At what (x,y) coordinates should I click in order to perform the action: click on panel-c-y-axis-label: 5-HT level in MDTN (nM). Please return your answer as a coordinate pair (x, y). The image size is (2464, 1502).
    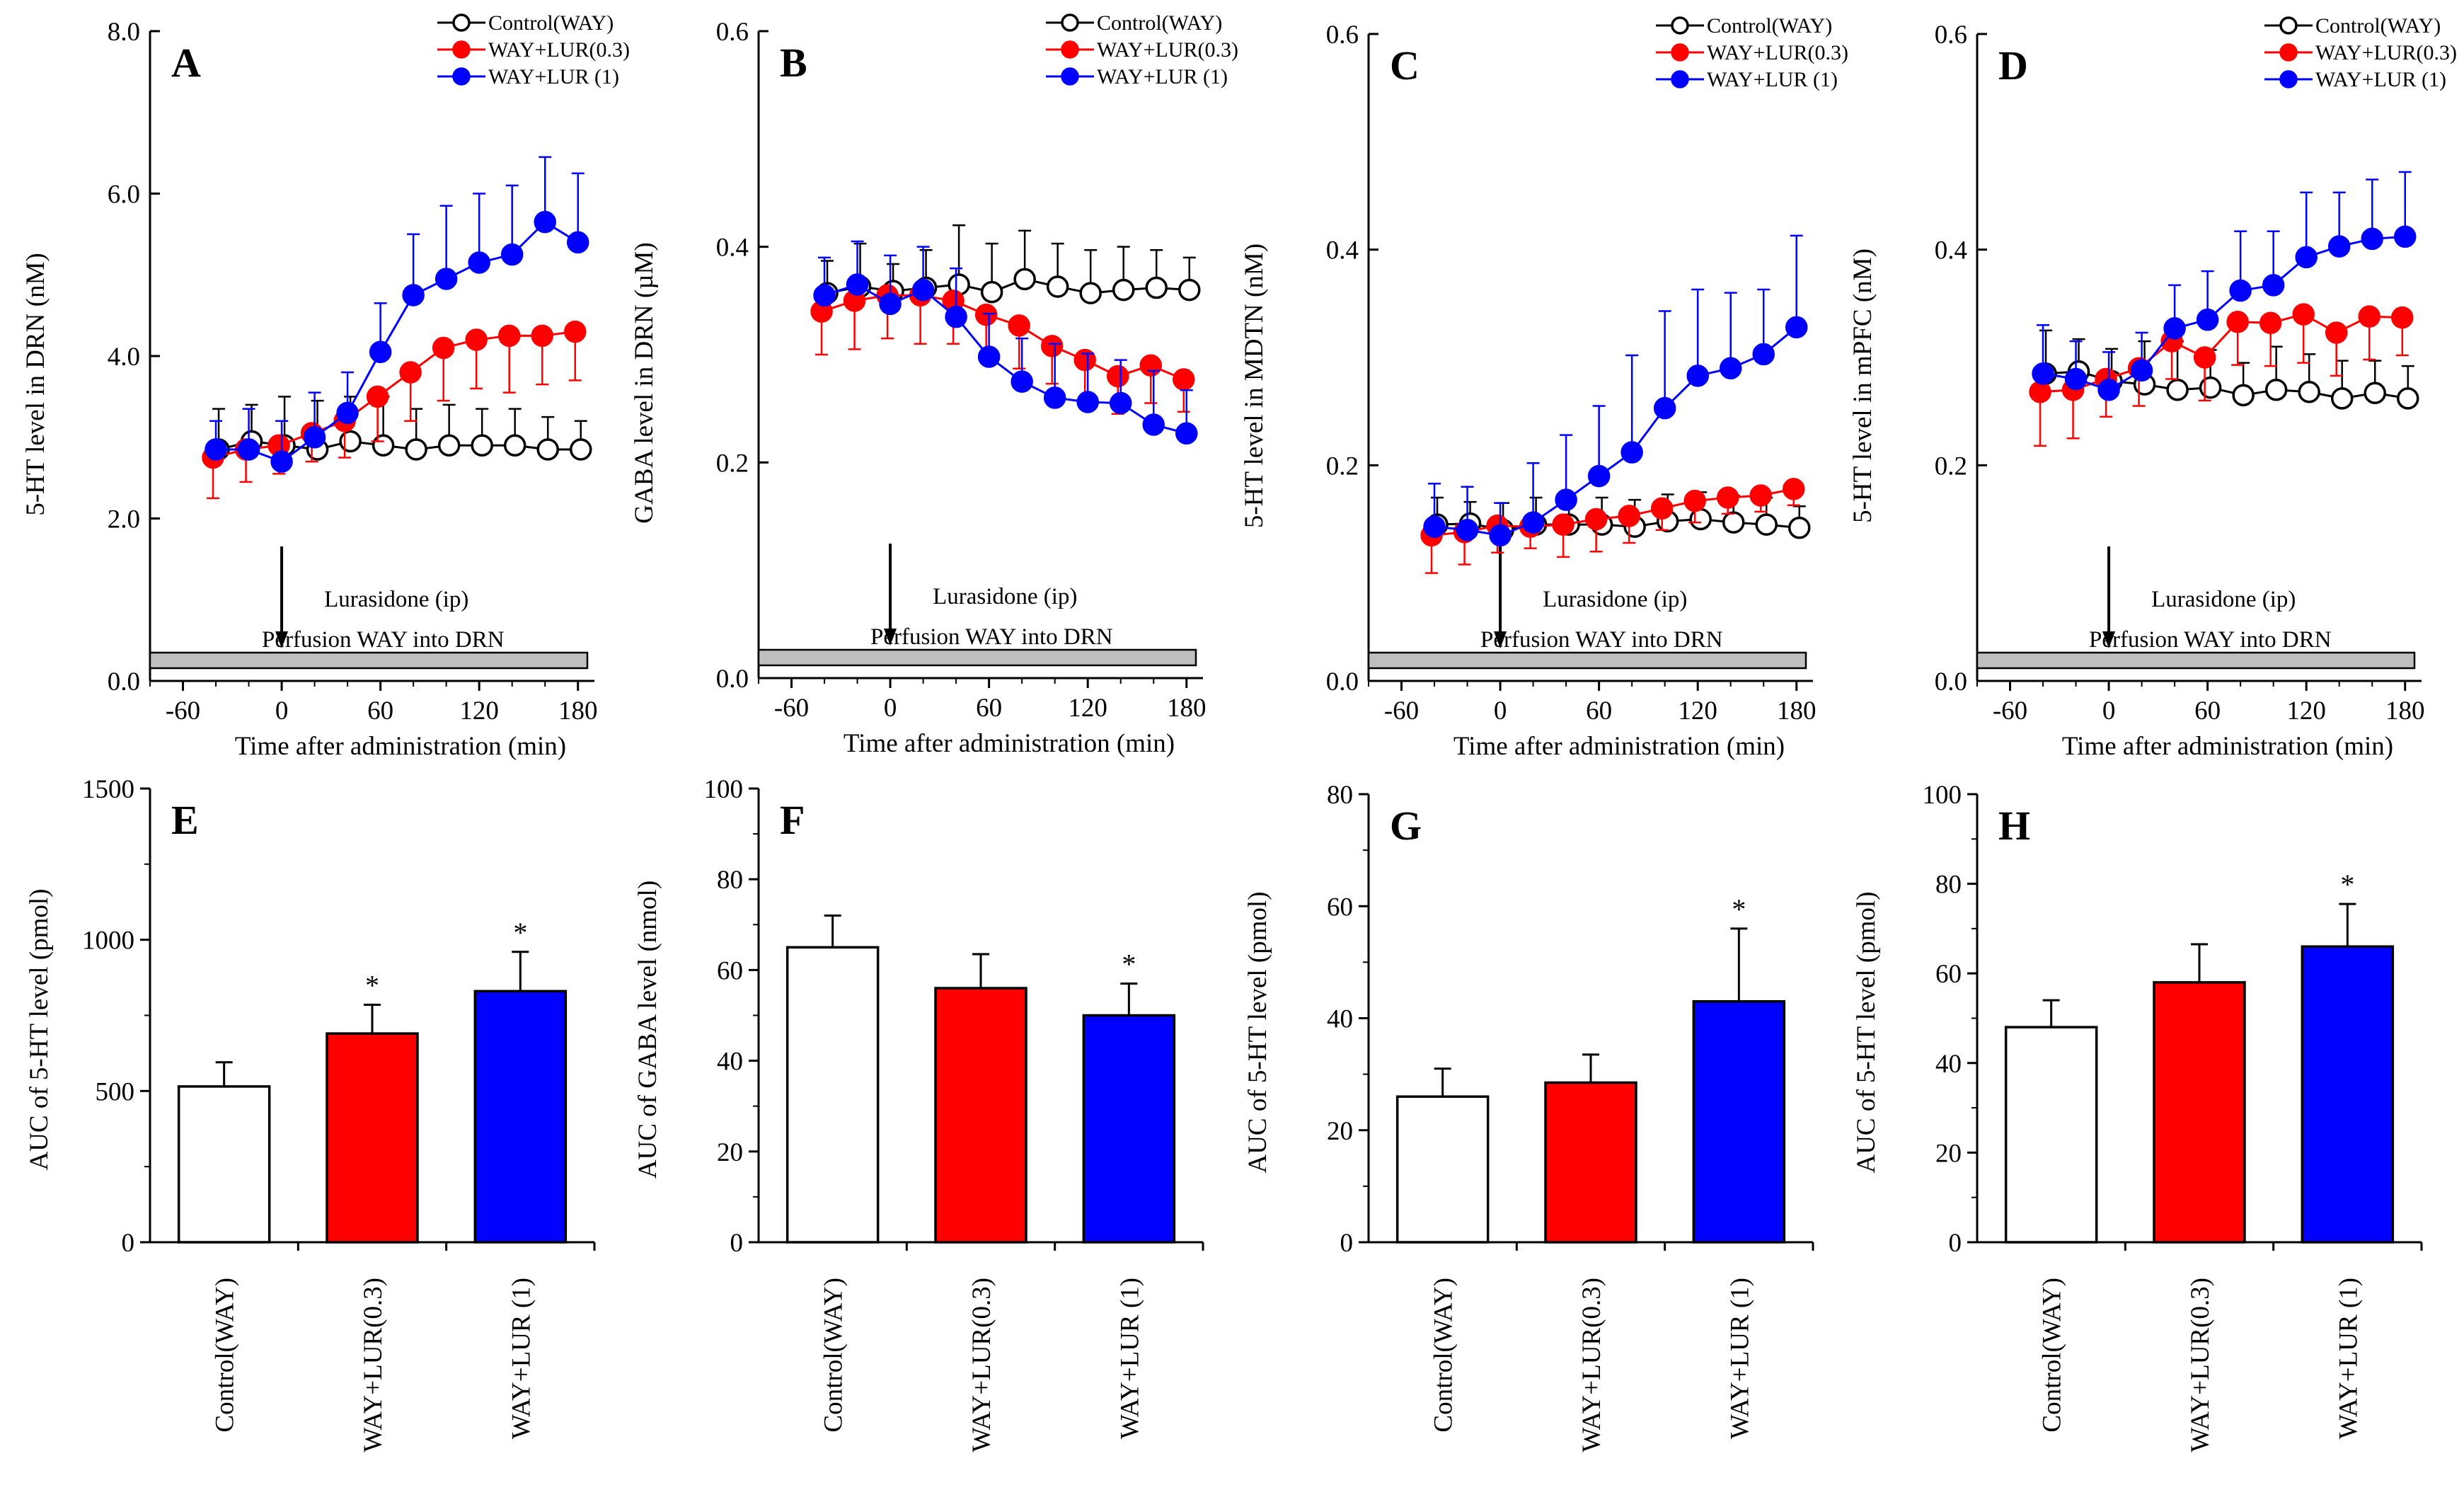
    Looking at the image, I should click on (1254, 385).